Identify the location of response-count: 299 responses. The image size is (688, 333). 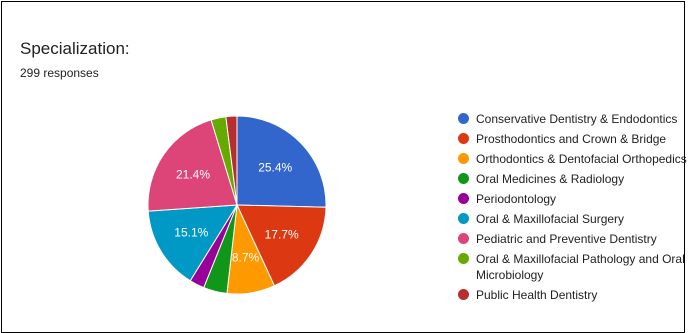
(59, 73).